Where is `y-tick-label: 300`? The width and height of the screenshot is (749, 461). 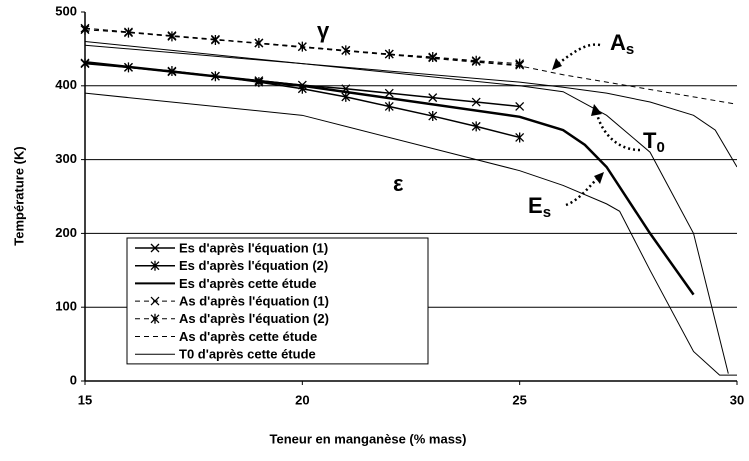
y-tick-label: 300 is located at coordinates (66, 158).